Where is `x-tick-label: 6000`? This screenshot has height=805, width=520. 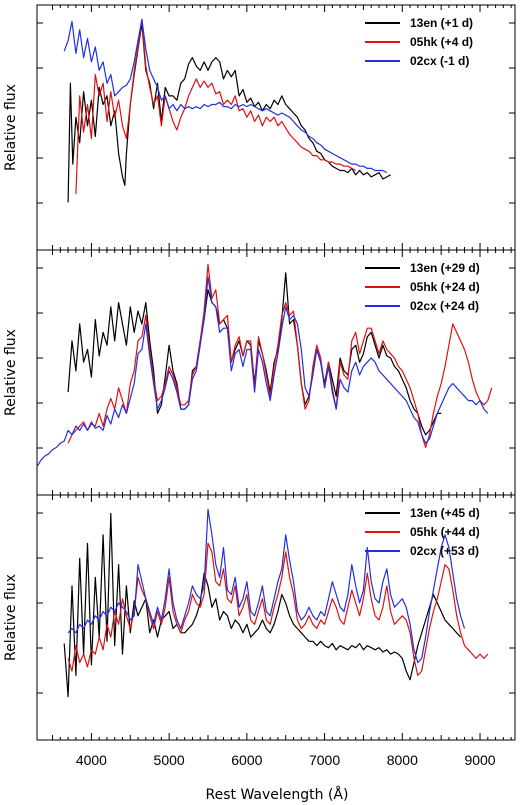 x-tick-label: 6000 is located at coordinates (246, 760).